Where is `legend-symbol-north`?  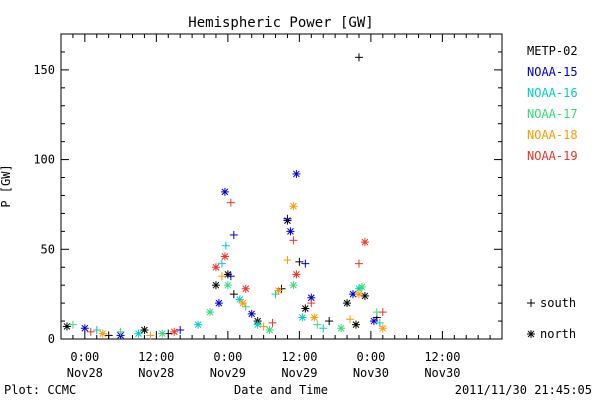
legend-symbol-north is located at coordinates (531, 334).